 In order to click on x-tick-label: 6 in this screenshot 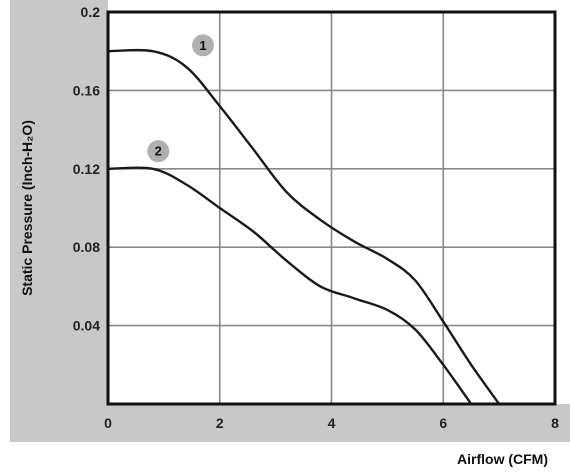, I will do `click(443, 423)`.